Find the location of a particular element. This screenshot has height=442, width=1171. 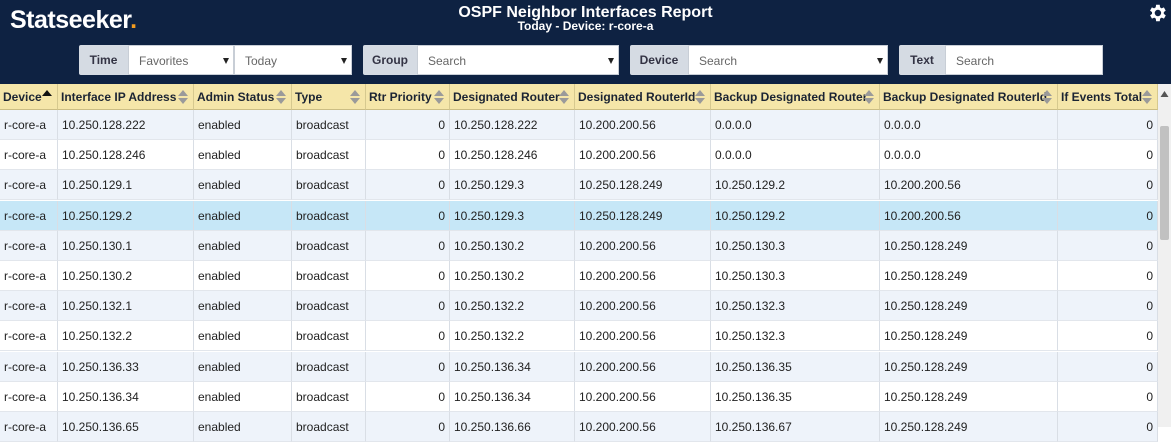

column-header: Device is located at coordinates (29, 97).